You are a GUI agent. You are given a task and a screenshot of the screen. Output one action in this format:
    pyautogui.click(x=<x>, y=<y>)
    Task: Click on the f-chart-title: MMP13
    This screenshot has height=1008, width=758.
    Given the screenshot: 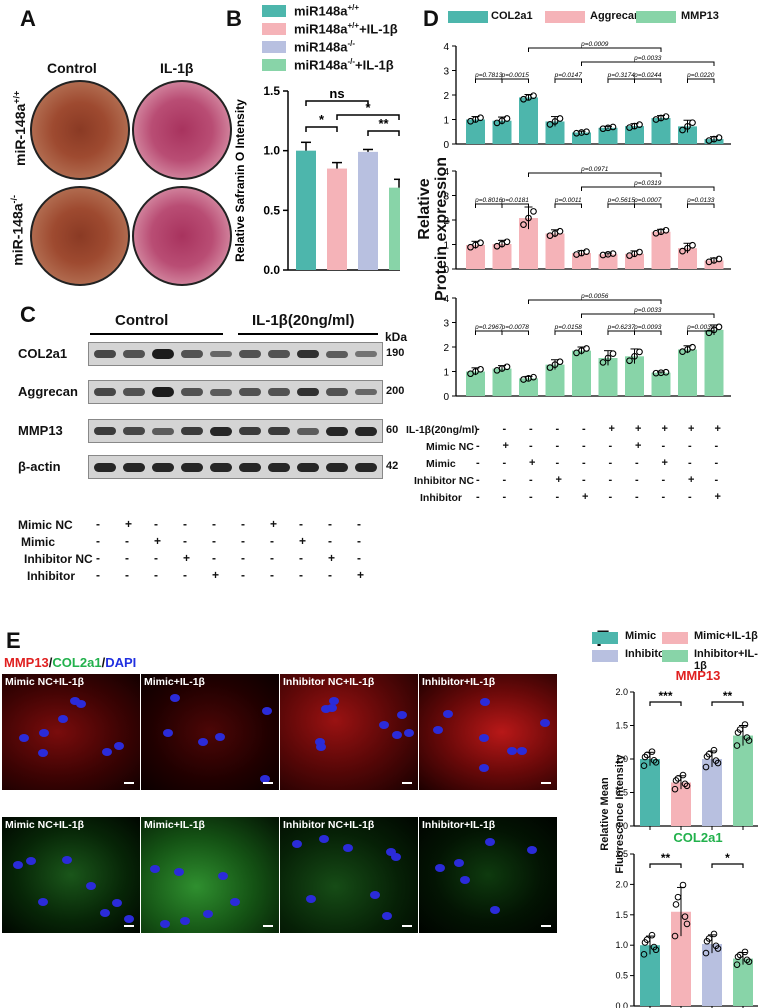 What is the action you would take?
    pyautogui.click(x=698, y=675)
    